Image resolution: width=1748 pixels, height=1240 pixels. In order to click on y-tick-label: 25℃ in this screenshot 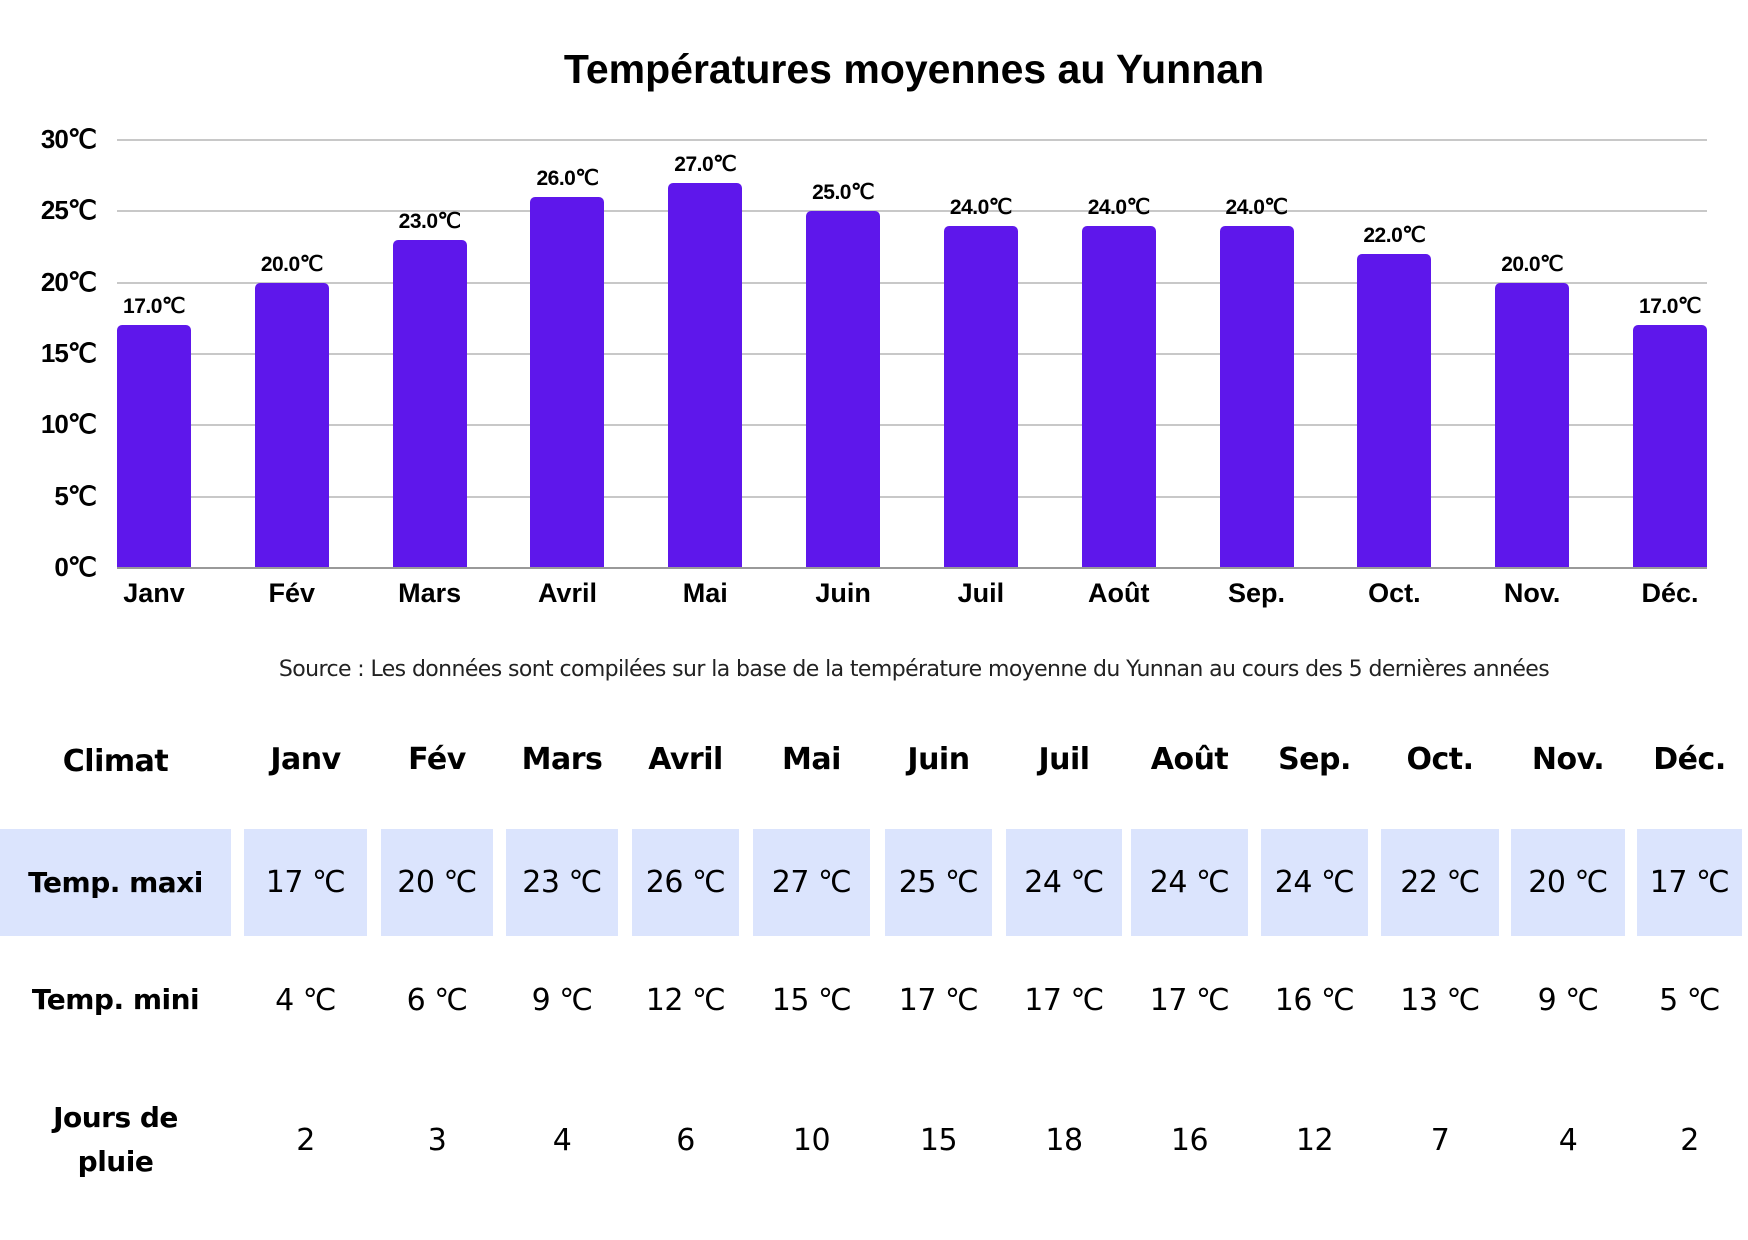, I will do `click(68, 210)`.